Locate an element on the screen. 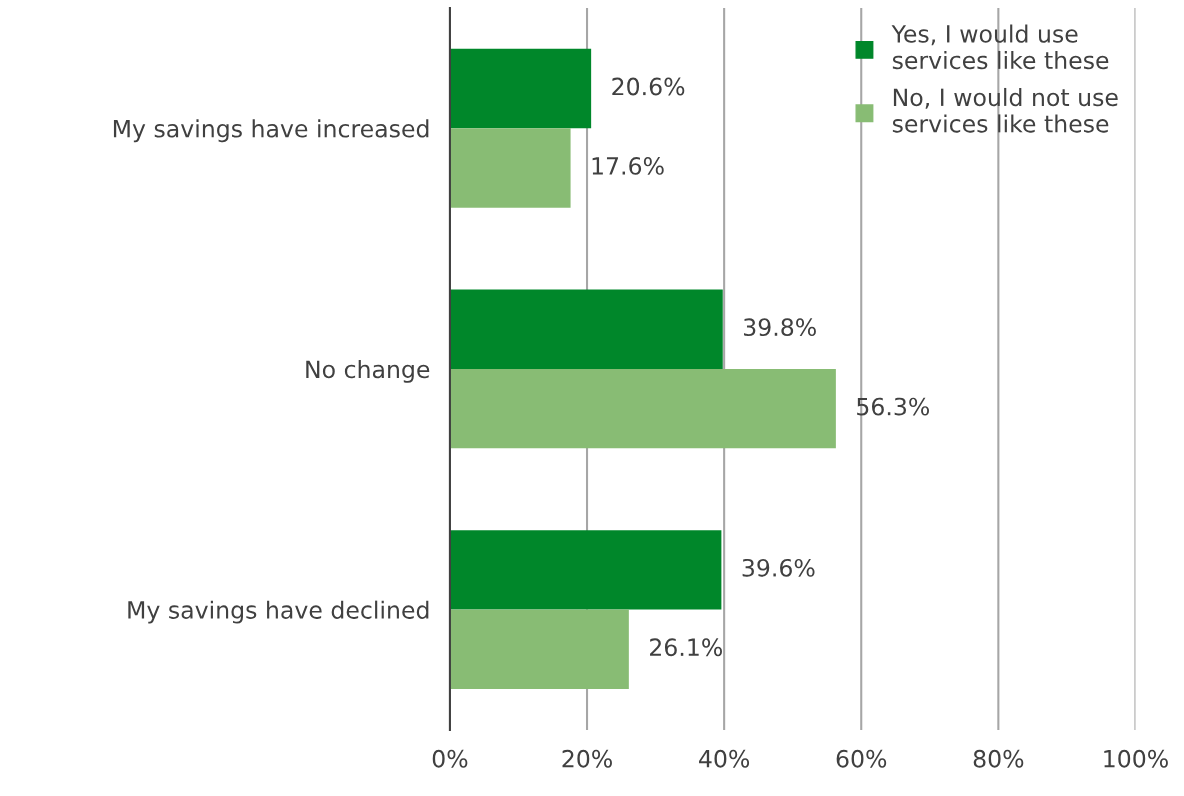 The height and width of the screenshot is (796, 1184). legend-label: Yes, I would use services like these is located at coordinates (1000, 47).